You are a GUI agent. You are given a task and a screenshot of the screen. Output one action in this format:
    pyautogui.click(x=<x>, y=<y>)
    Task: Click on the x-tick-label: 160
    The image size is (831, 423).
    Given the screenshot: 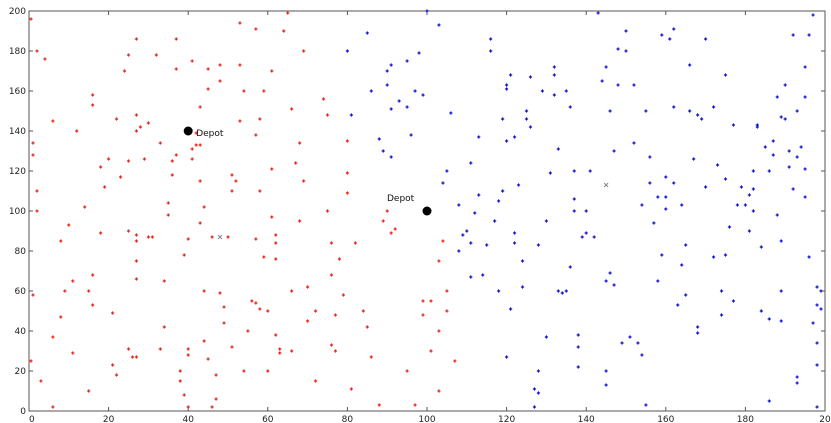 What is the action you would take?
    pyautogui.click(x=665, y=419)
    